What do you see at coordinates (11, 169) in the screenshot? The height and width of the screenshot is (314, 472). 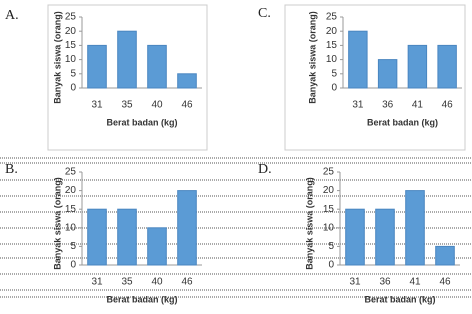 I see `option-label: B.` at bounding box center [11, 169].